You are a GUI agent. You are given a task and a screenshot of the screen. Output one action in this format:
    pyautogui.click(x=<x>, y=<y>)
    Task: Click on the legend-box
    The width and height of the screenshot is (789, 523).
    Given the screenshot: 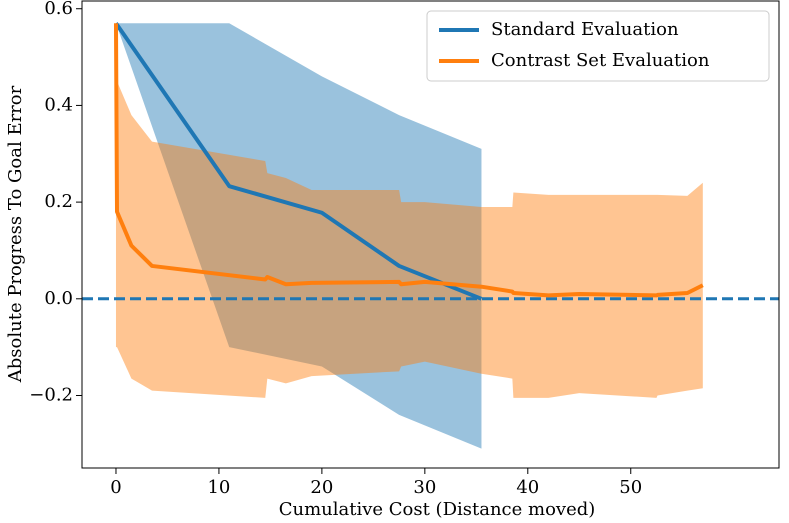 What is the action you would take?
    pyautogui.click(x=598, y=46)
    